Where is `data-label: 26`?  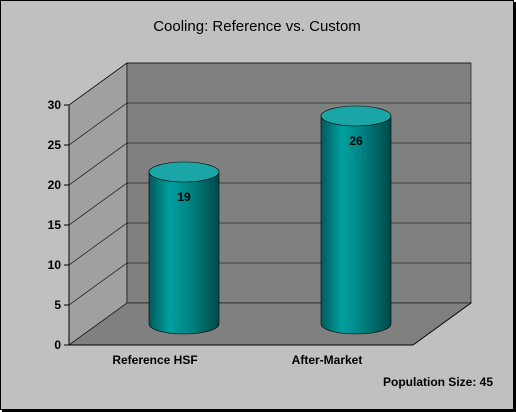 data-label: 26 is located at coordinates (356, 141).